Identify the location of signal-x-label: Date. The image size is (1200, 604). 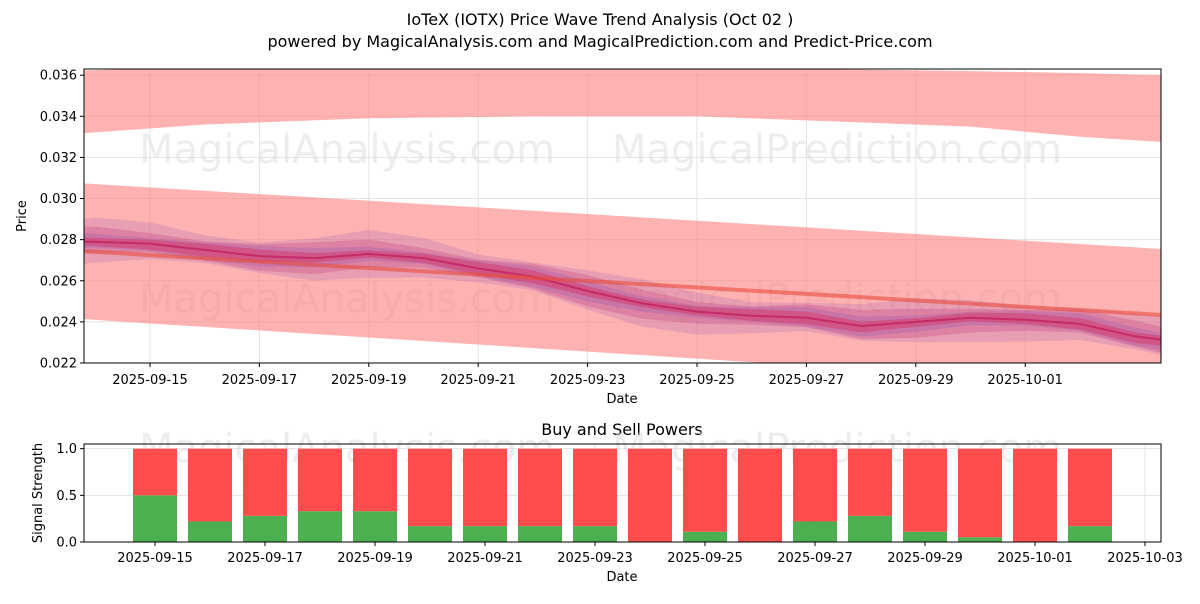
(621, 577).